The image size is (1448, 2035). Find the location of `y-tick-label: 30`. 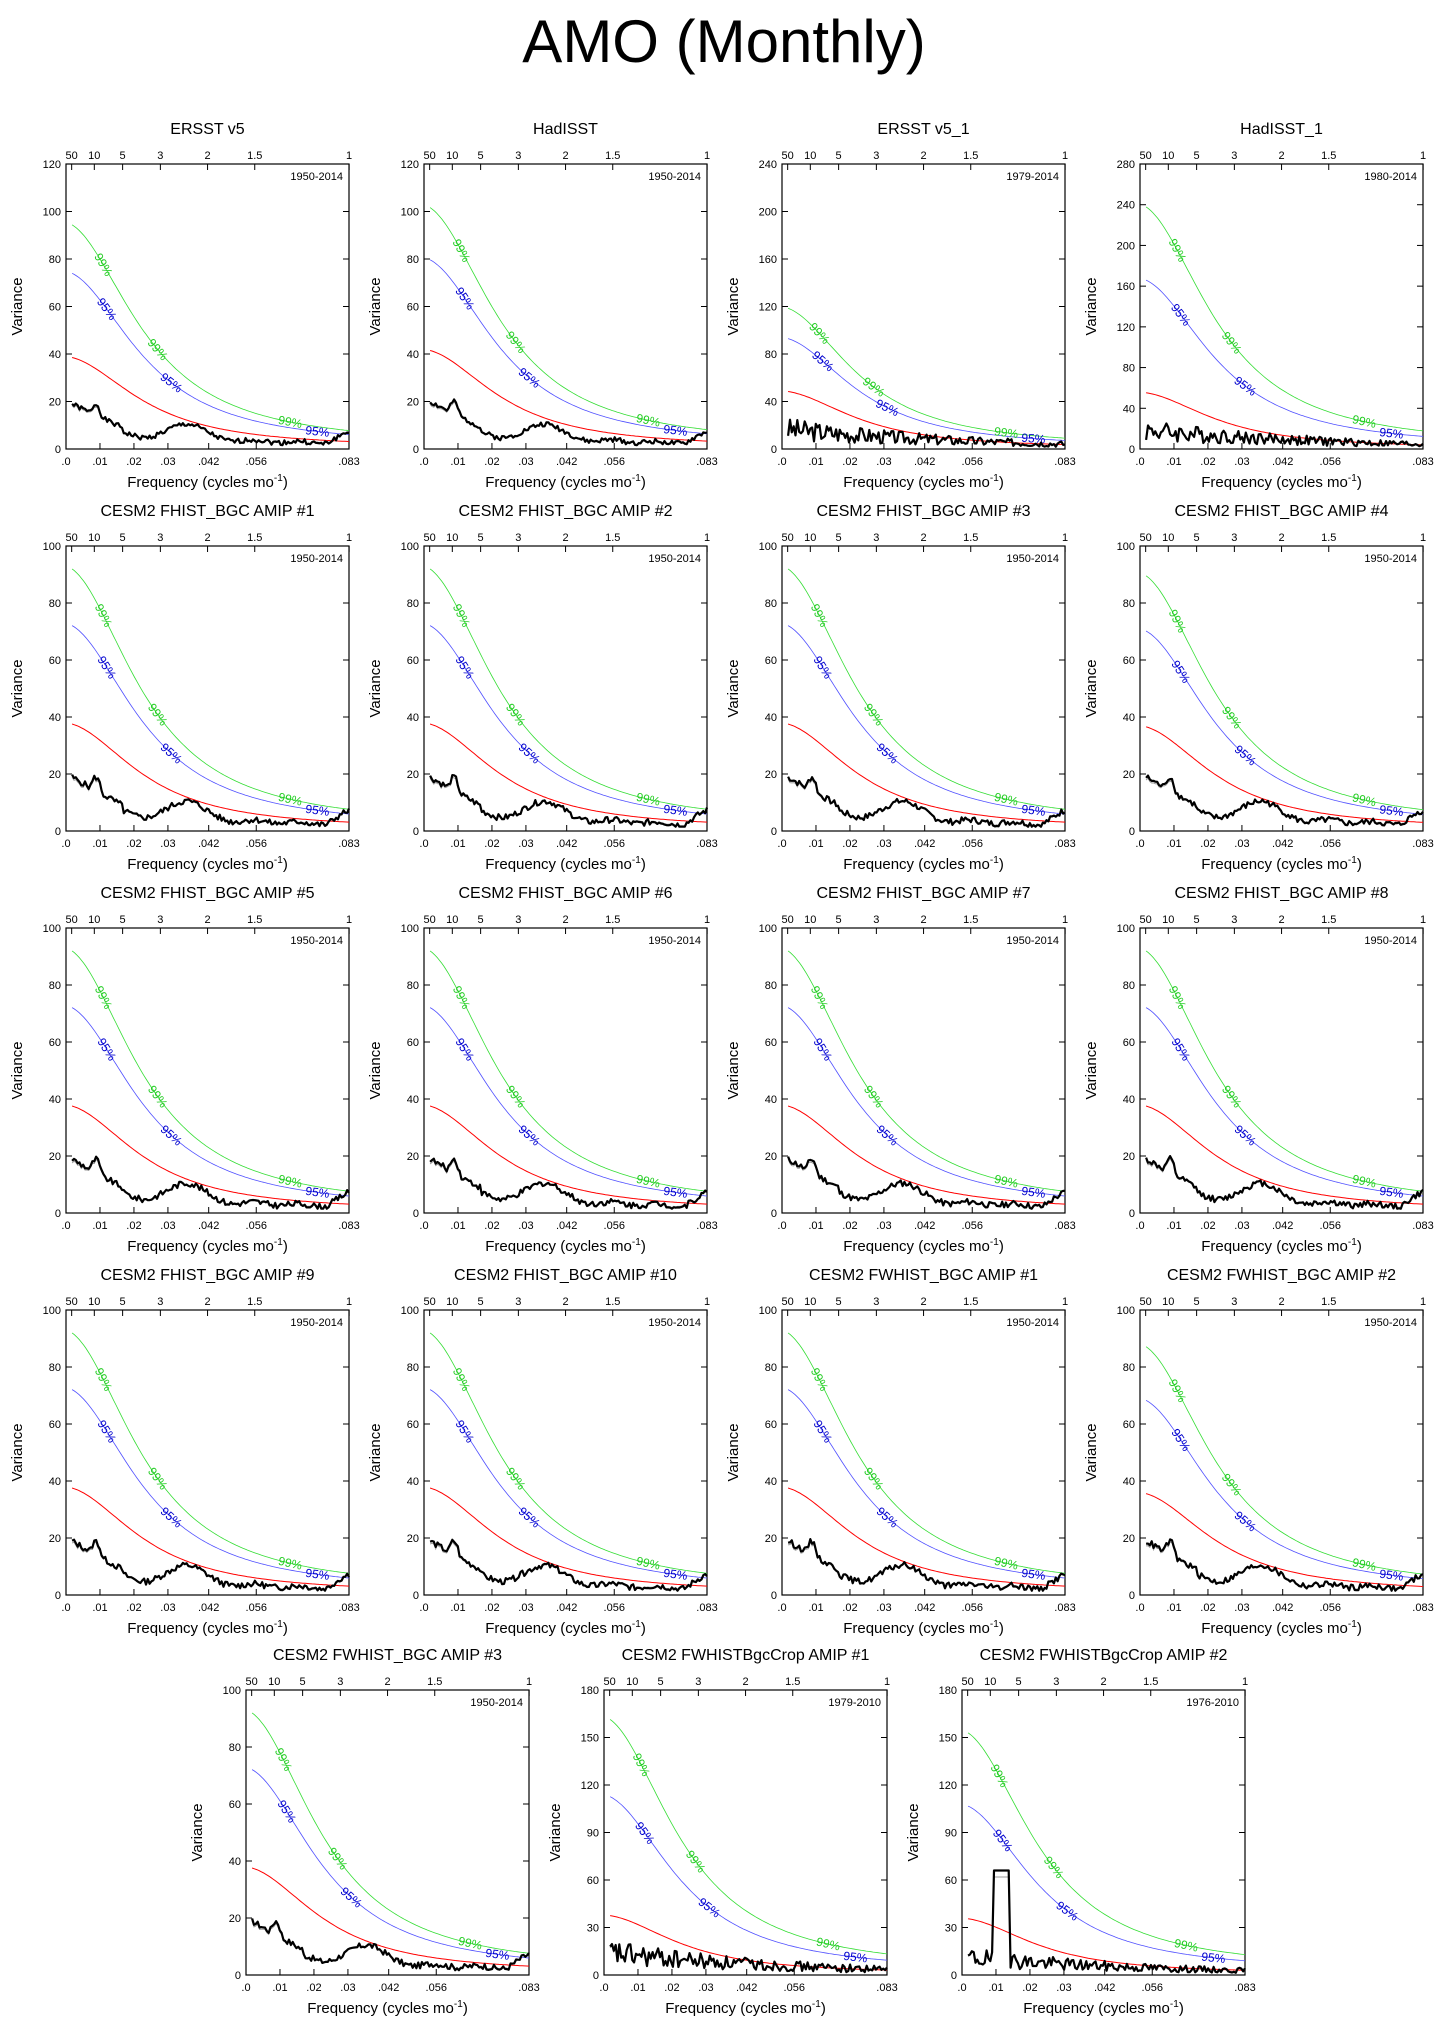

y-tick-label: 30 is located at coordinates (951, 1929).